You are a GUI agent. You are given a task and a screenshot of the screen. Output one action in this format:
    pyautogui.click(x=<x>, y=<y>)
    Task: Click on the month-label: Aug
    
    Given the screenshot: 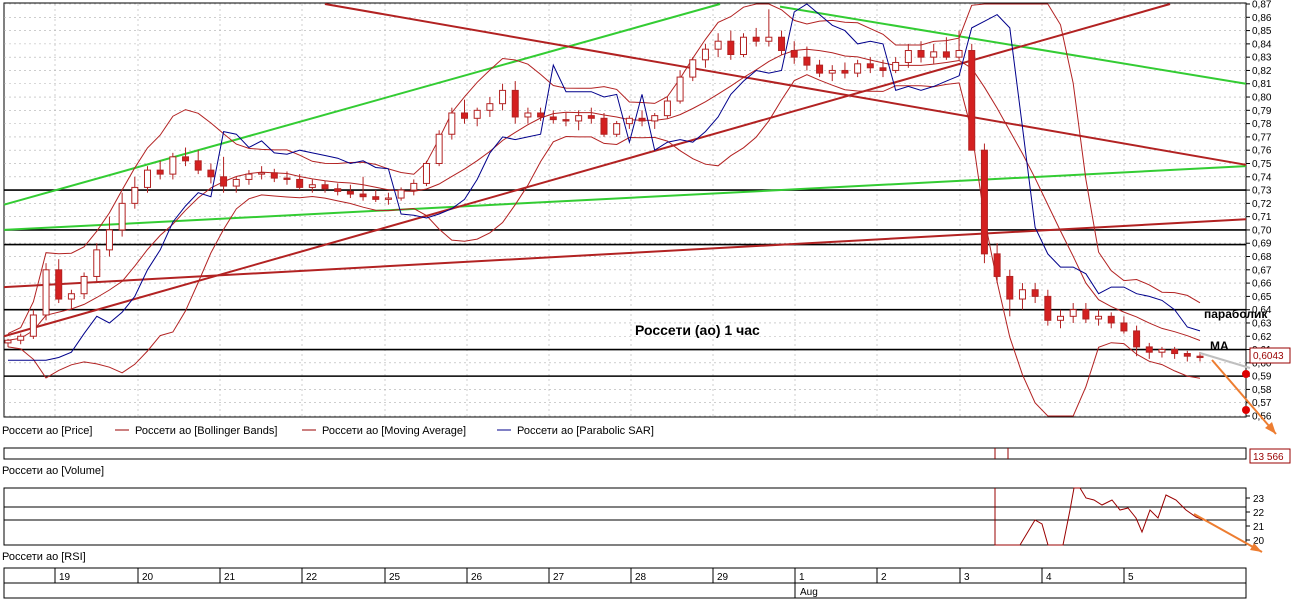 What is the action you would take?
    pyautogui.click(x=809, y=592)
    